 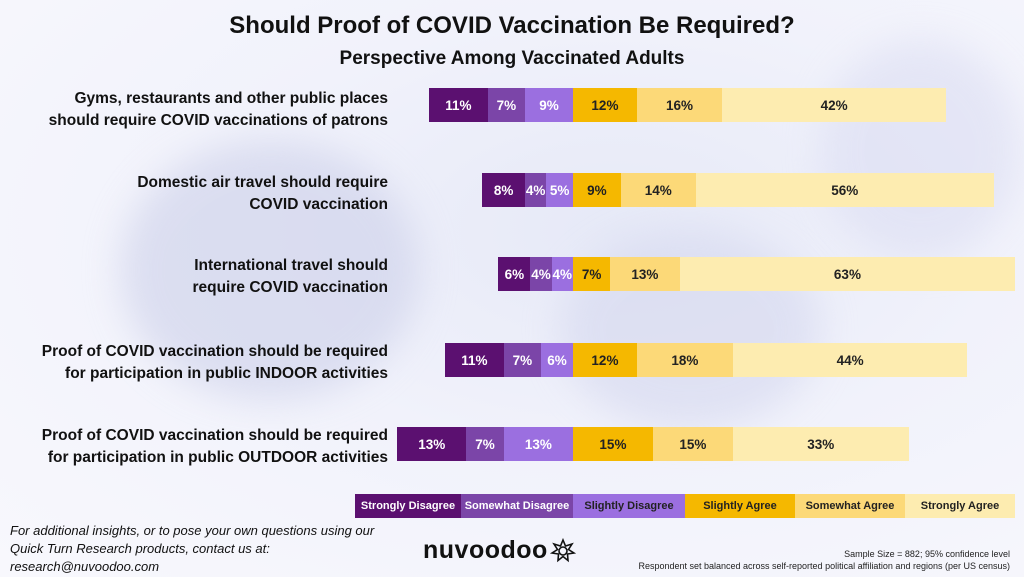 I want to click on stacked-bar: 6% 4% 4% 7% 13% 63%, so click(x=757, y=274).